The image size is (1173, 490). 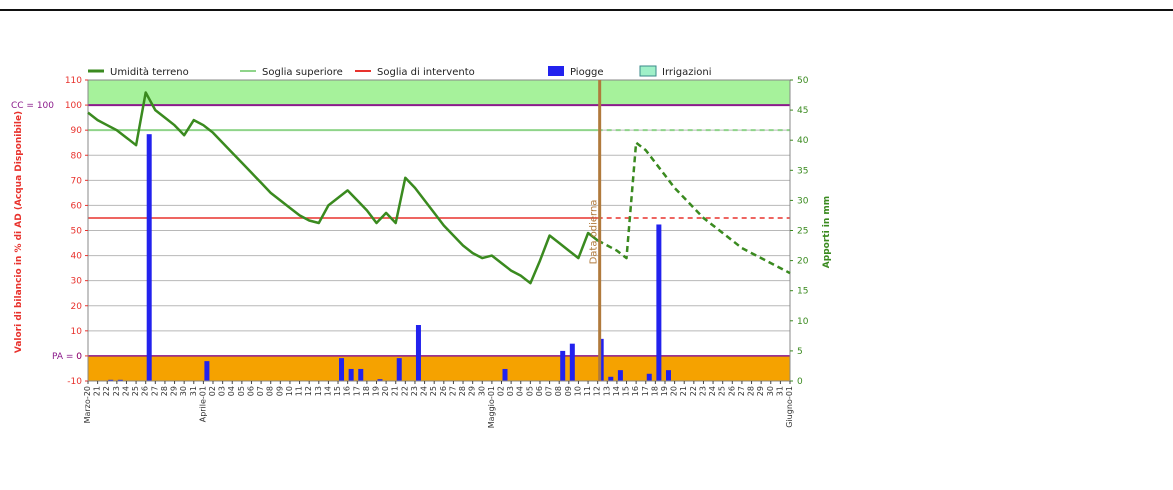 I want to click on top-separator-line, so click(x=586, y=10).